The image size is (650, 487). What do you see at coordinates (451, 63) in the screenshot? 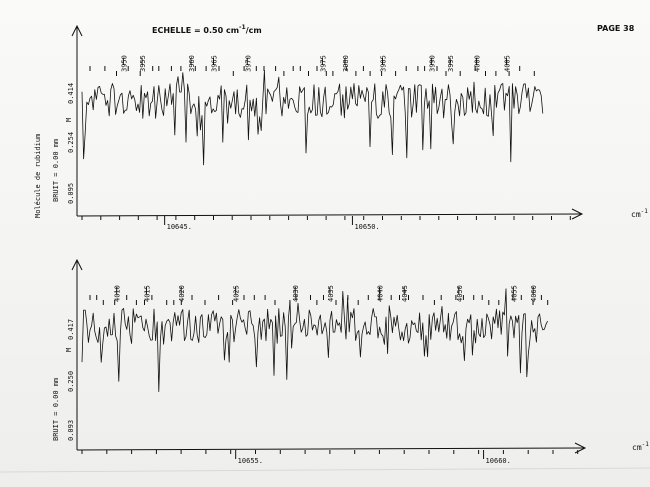
I see `line-label: 3995` at bounding box center [451, 63].